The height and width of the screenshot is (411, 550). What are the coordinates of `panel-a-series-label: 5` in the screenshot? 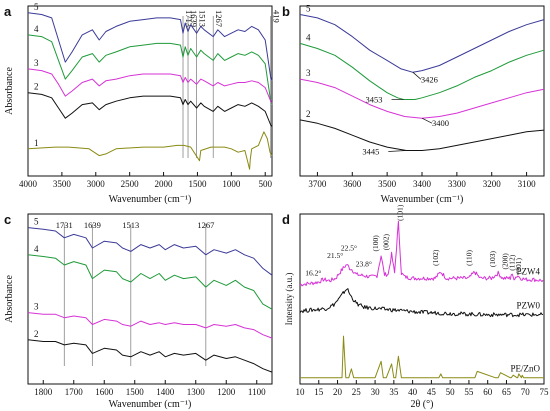 It's located at (36, 7).